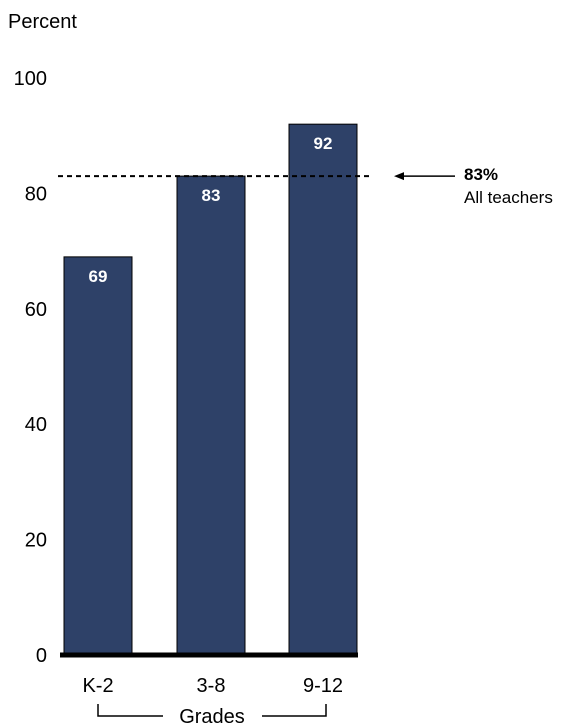 This screenshot has height=724, width=577. What do you see at coordinates (97, 686) in the screenshot?
I see `x-tick-label: K-2` at bounding box center [97, 686].